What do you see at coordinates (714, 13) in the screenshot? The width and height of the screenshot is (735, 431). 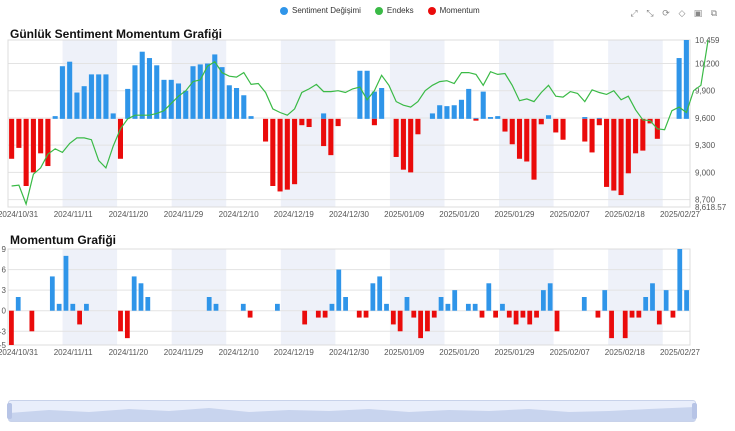 I see `fullscreen-icon: ⧉` at bounding box center [714, 13].